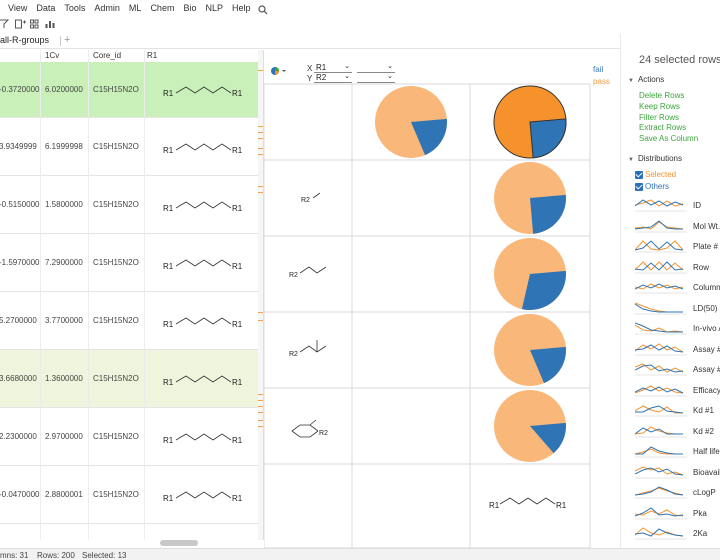 The width and height of the screenshot is (720, 560). Describe the element at coordinates (376, 78) in the screenshot. I see `y2-column-select: ⌄` at that location.